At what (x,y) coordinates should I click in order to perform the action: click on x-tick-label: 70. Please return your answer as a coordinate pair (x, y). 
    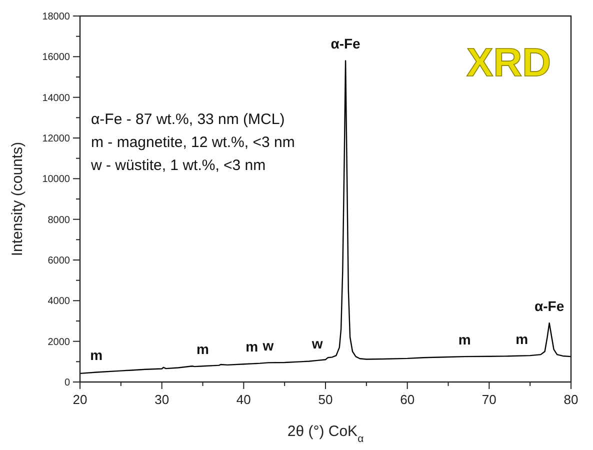
    Looking at the image, I should click on (489, 399).